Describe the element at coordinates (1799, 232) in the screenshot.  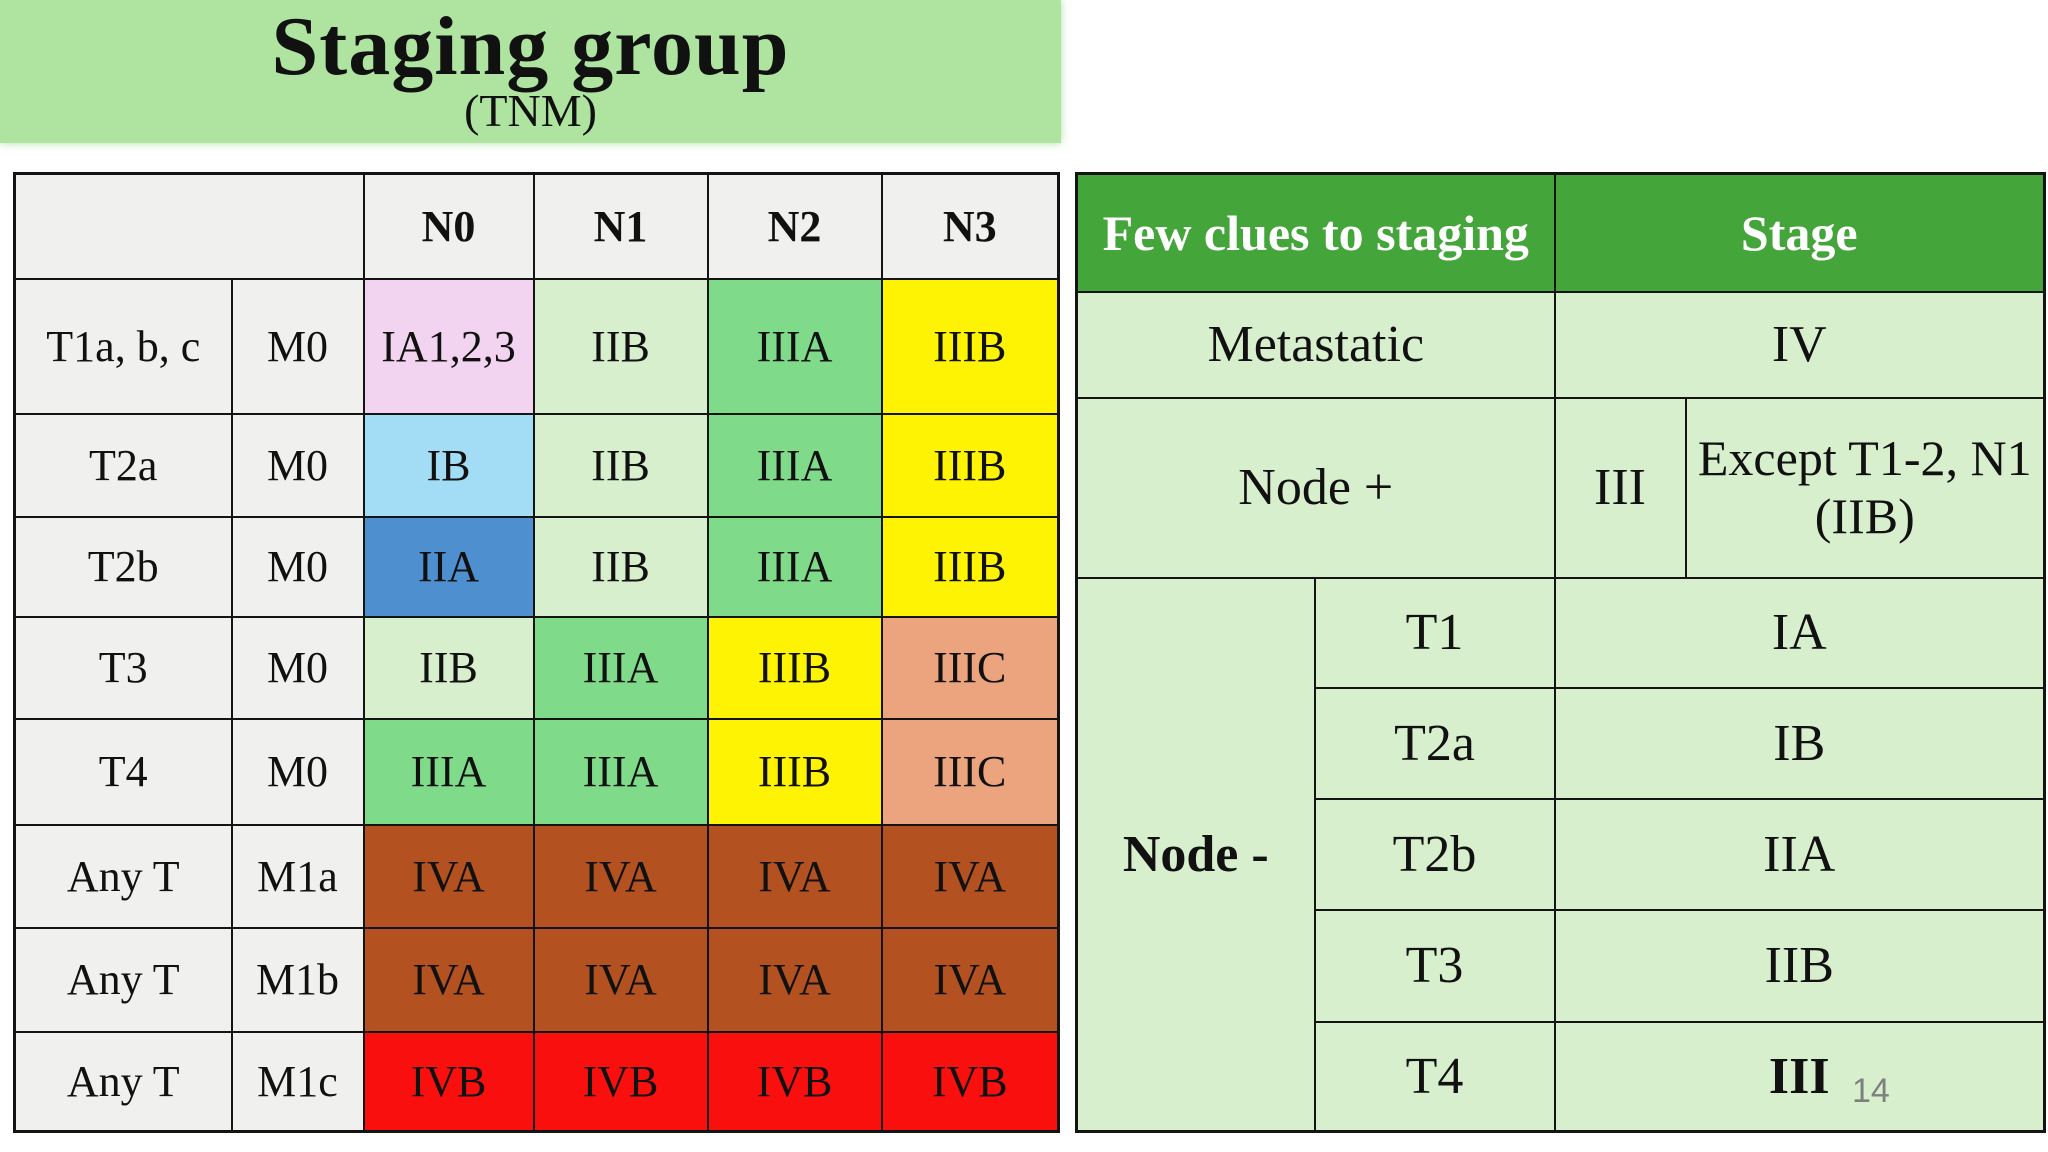
I see `stage-column-header: Stage` at that location.